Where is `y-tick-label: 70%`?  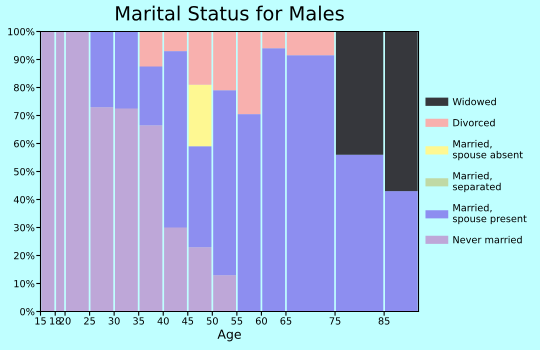
y-tick-label: 70% is located at coordinates (24, 116).